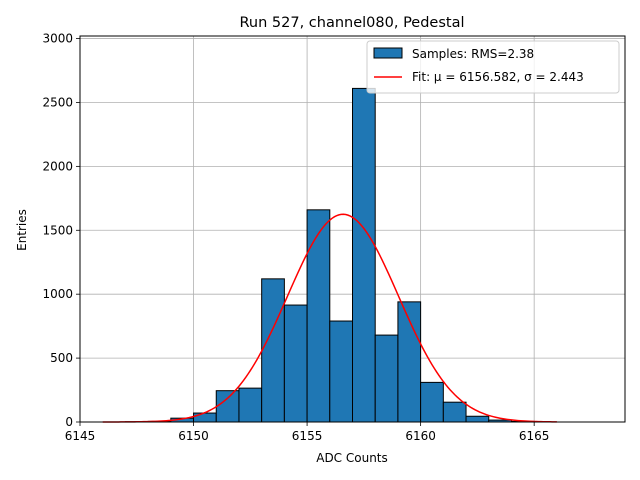 The image size is (640, 480). Describe the element at coordinates (57, 39) in the screenshot. I see `y-tick-label: 3000` at that location.